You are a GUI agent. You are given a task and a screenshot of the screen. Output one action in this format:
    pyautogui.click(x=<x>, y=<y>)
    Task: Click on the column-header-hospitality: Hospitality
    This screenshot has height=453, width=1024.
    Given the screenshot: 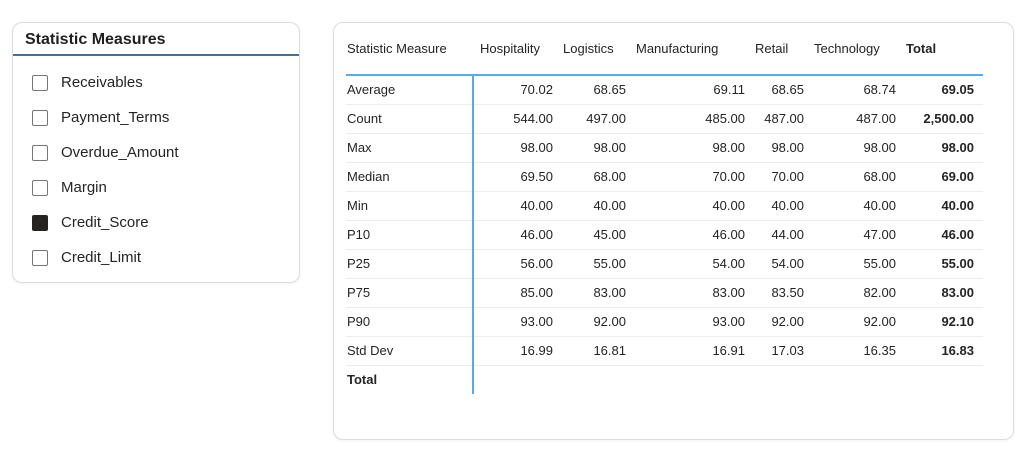 What is the action you would take?
    pyautogui.click(x=514, y=49)
    